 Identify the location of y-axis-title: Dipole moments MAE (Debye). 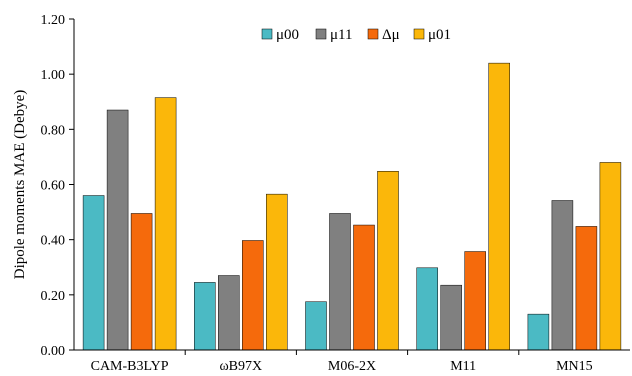
(20, 185).